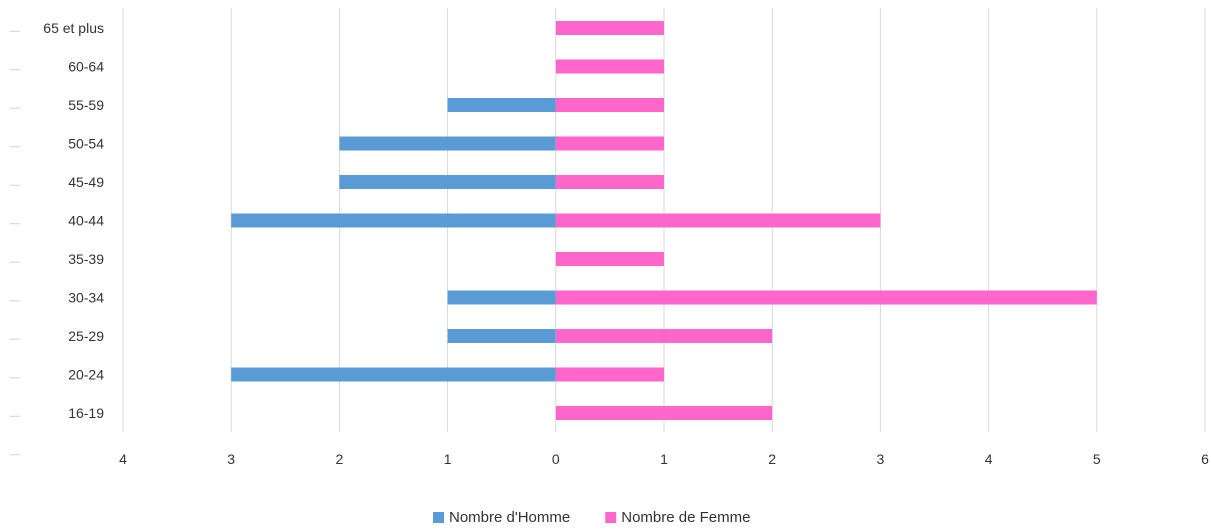  Describe the element at coordinates (86, 336) in the screenshot. I see `category-label-8: 25-29` at that location.